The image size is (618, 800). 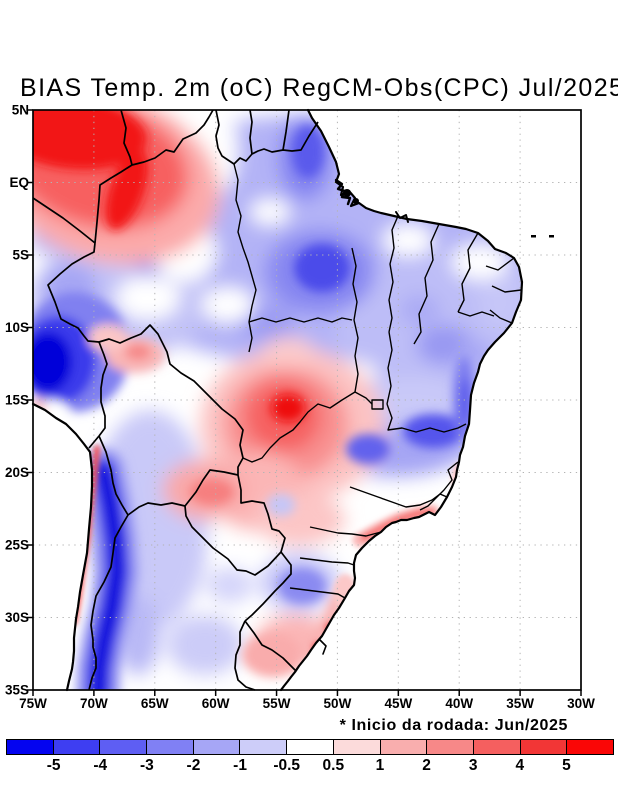 I want to click on colorbar-tick--5: -5, so click(x=53, y=765).